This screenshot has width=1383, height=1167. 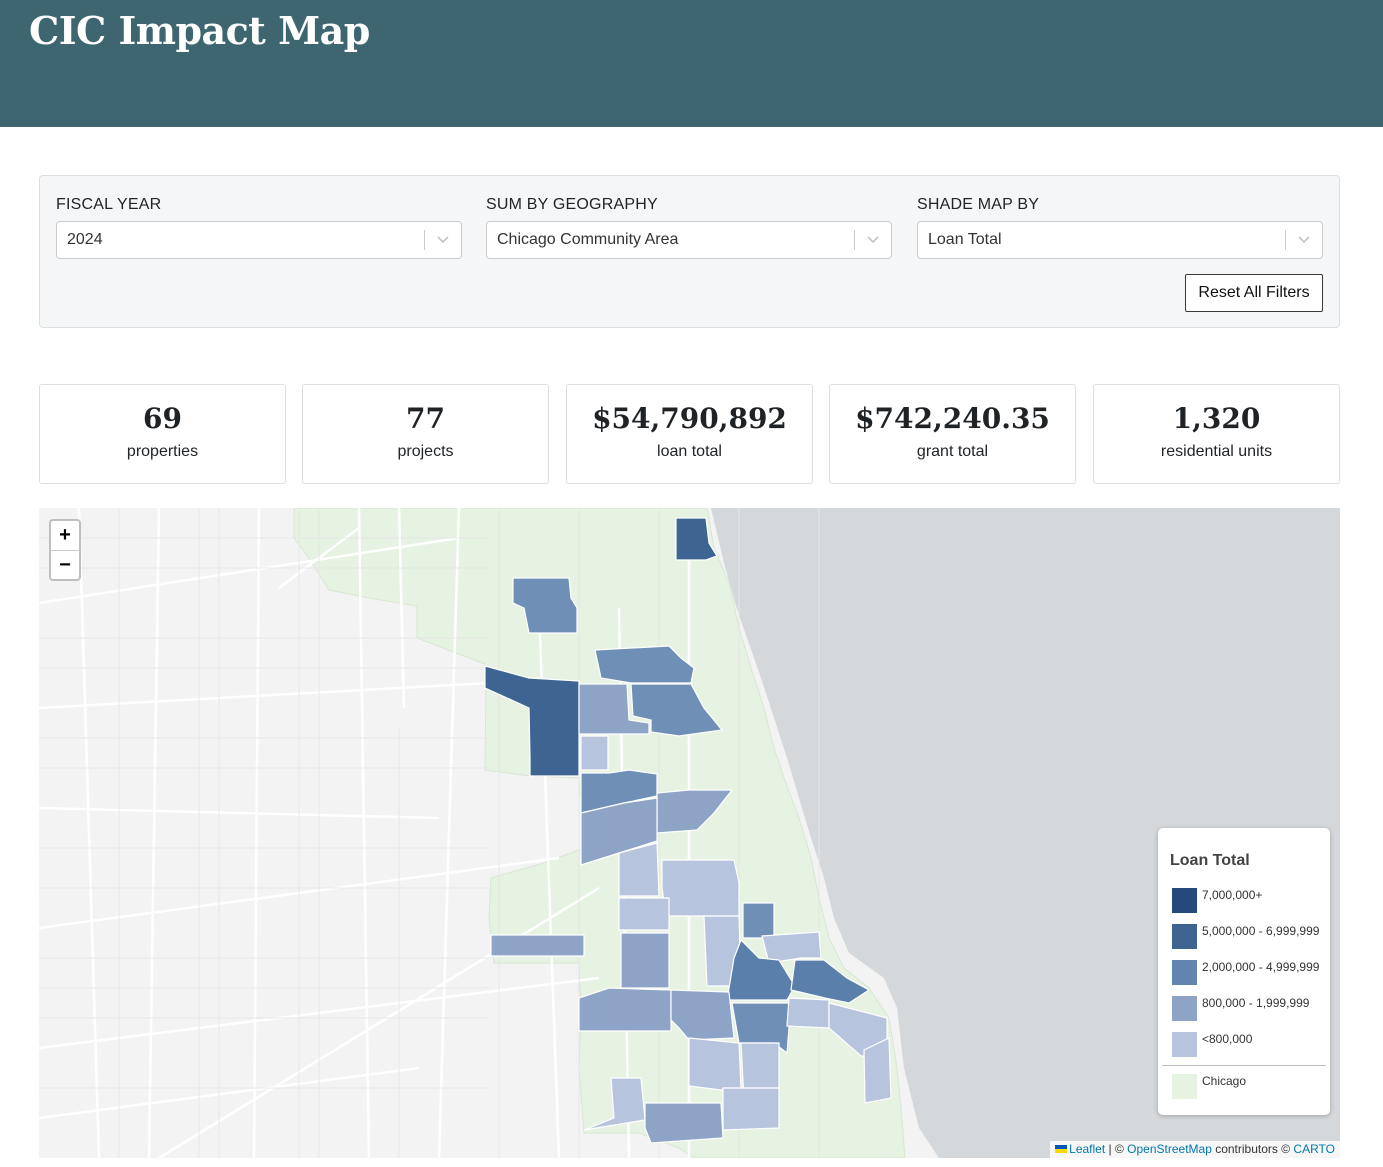 What do you see at coordinates (1252, 1149) in the screenshot?
I see `attribution-text: contributors ©` at bounding box center [1252, 1149].